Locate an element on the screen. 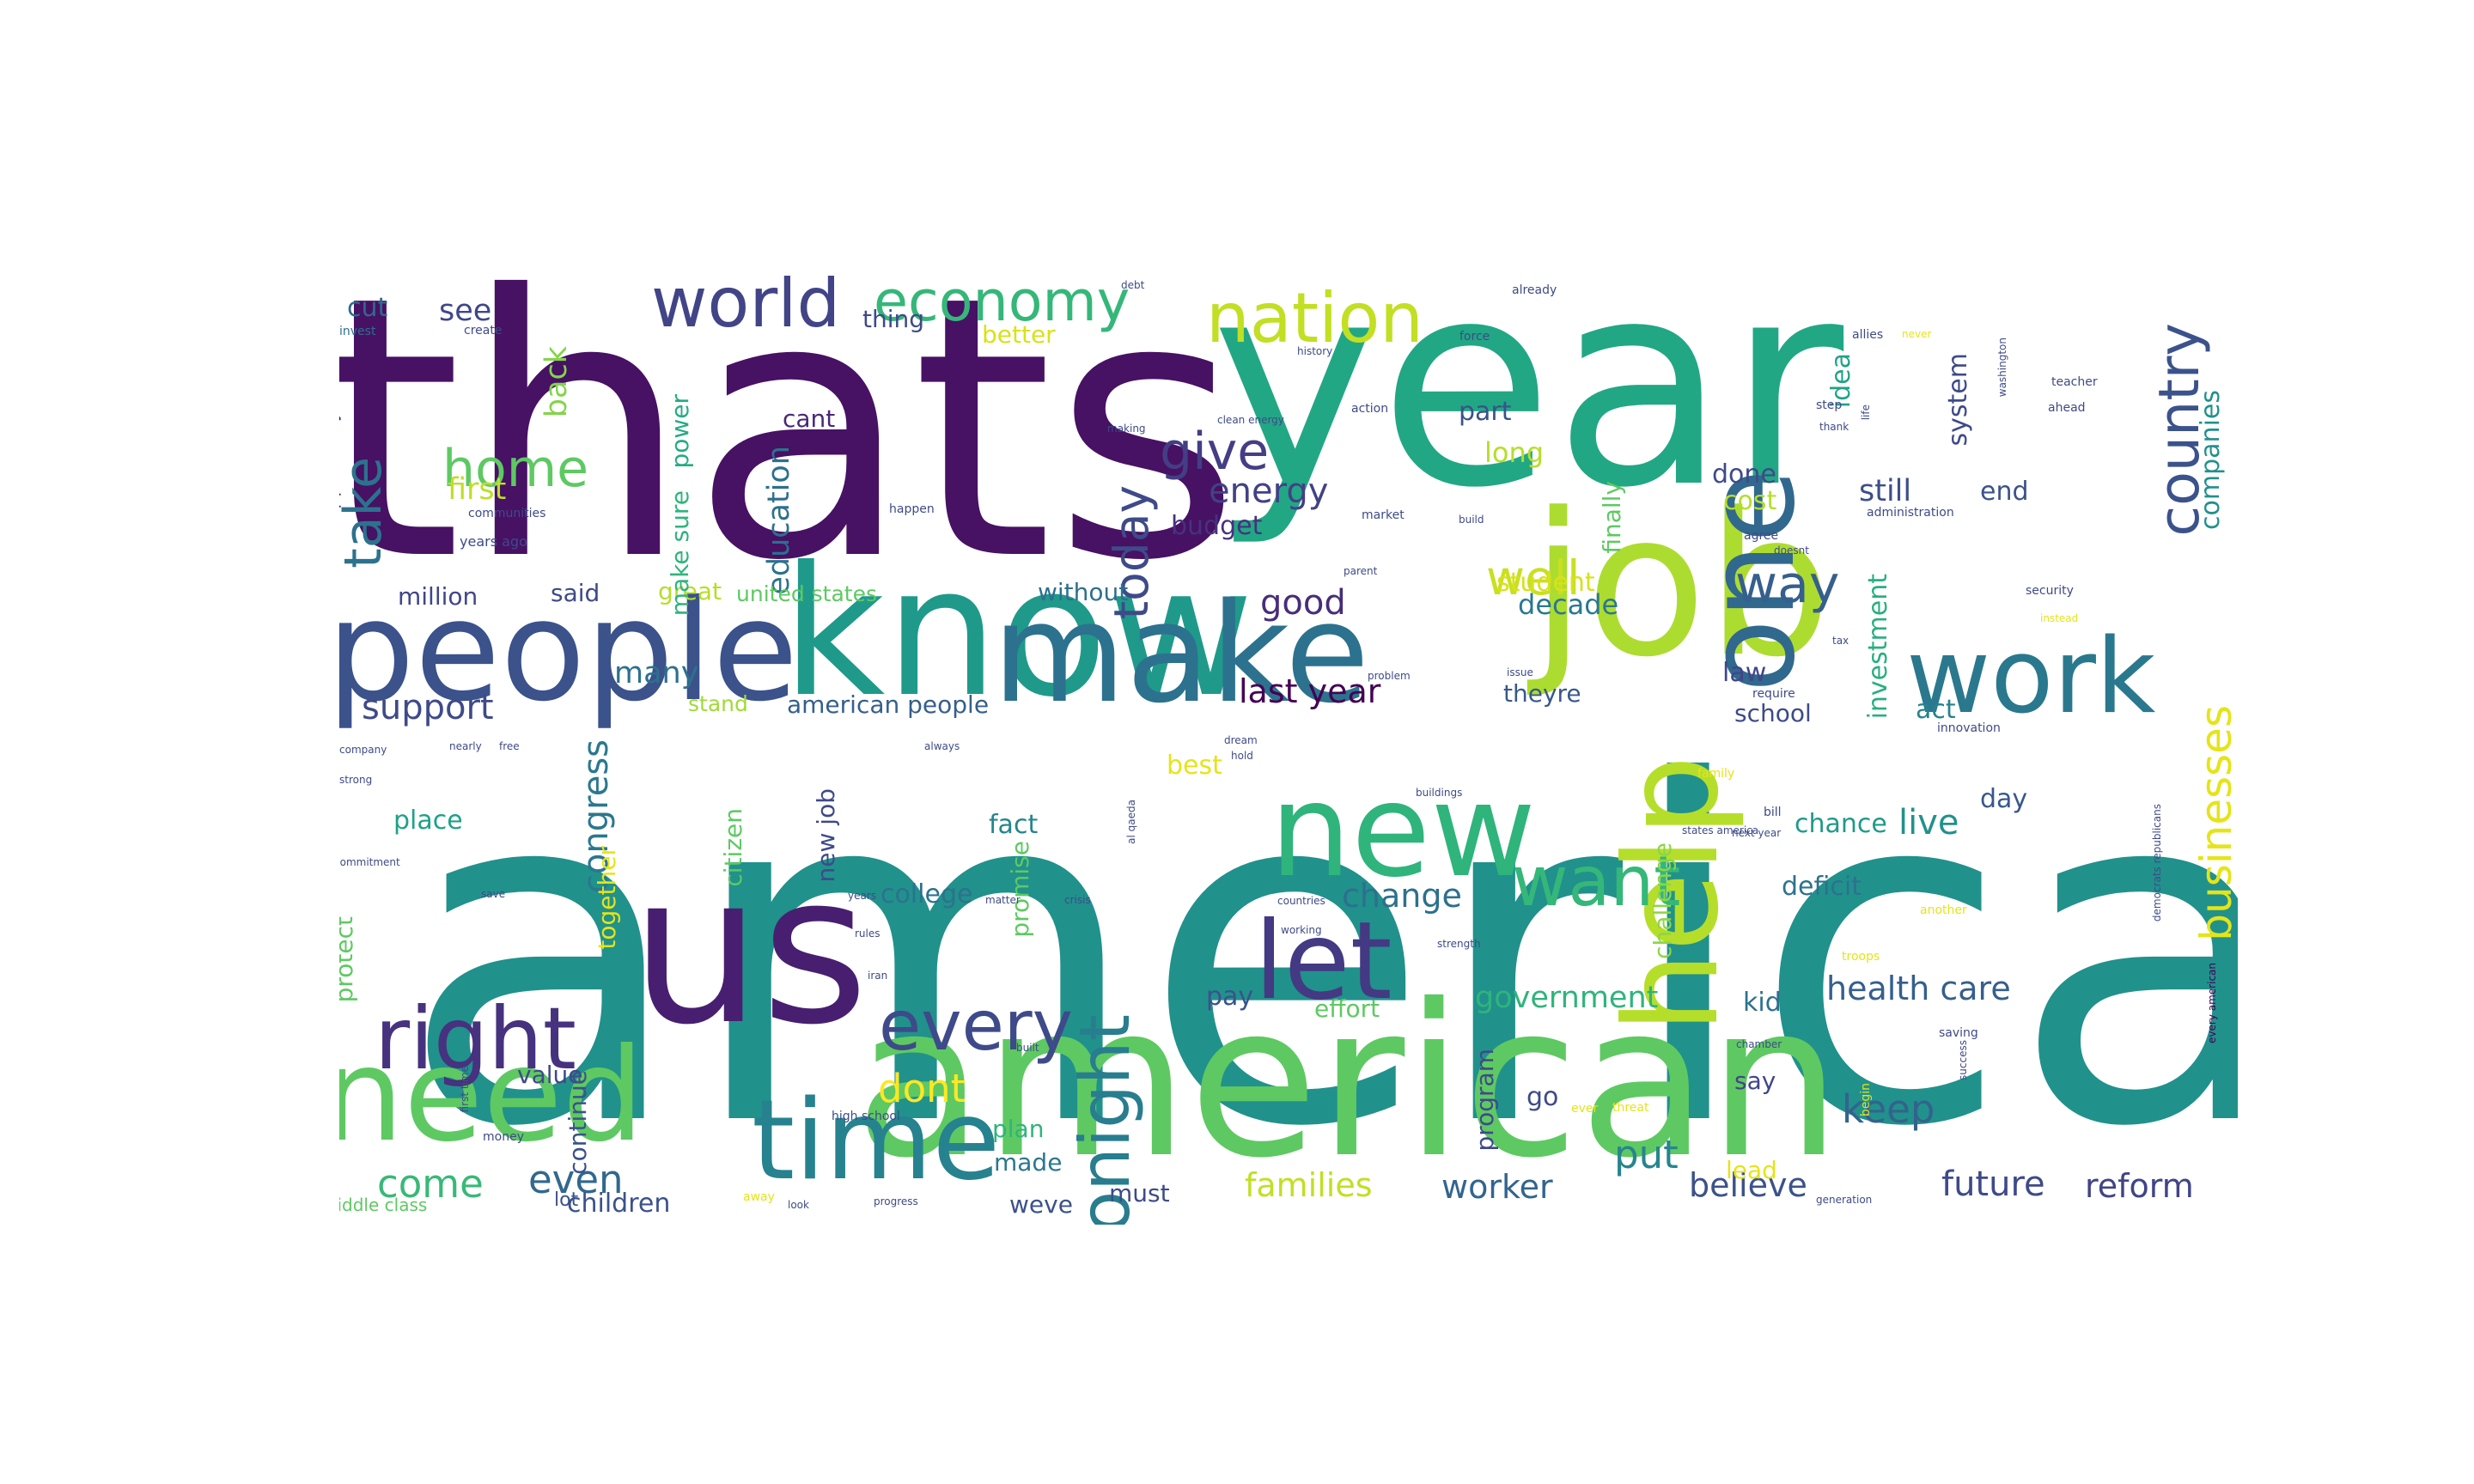 The width and height of the screenshot is (2474, 1484). word-middle-class: middle class is located at coordinates (383, 1205).